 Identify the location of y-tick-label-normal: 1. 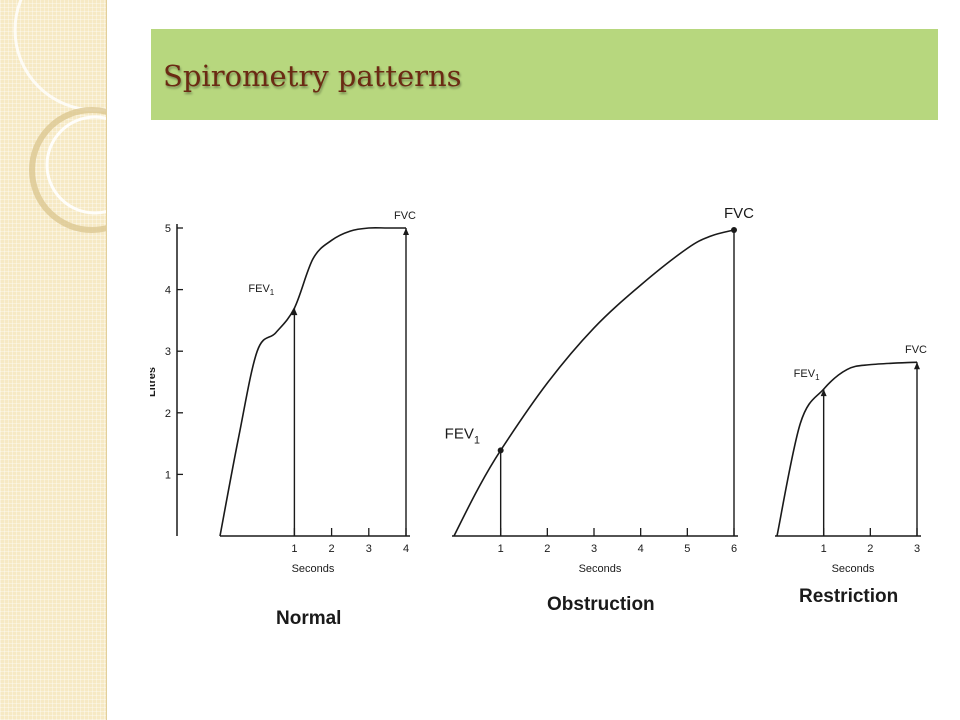
(168, 475).